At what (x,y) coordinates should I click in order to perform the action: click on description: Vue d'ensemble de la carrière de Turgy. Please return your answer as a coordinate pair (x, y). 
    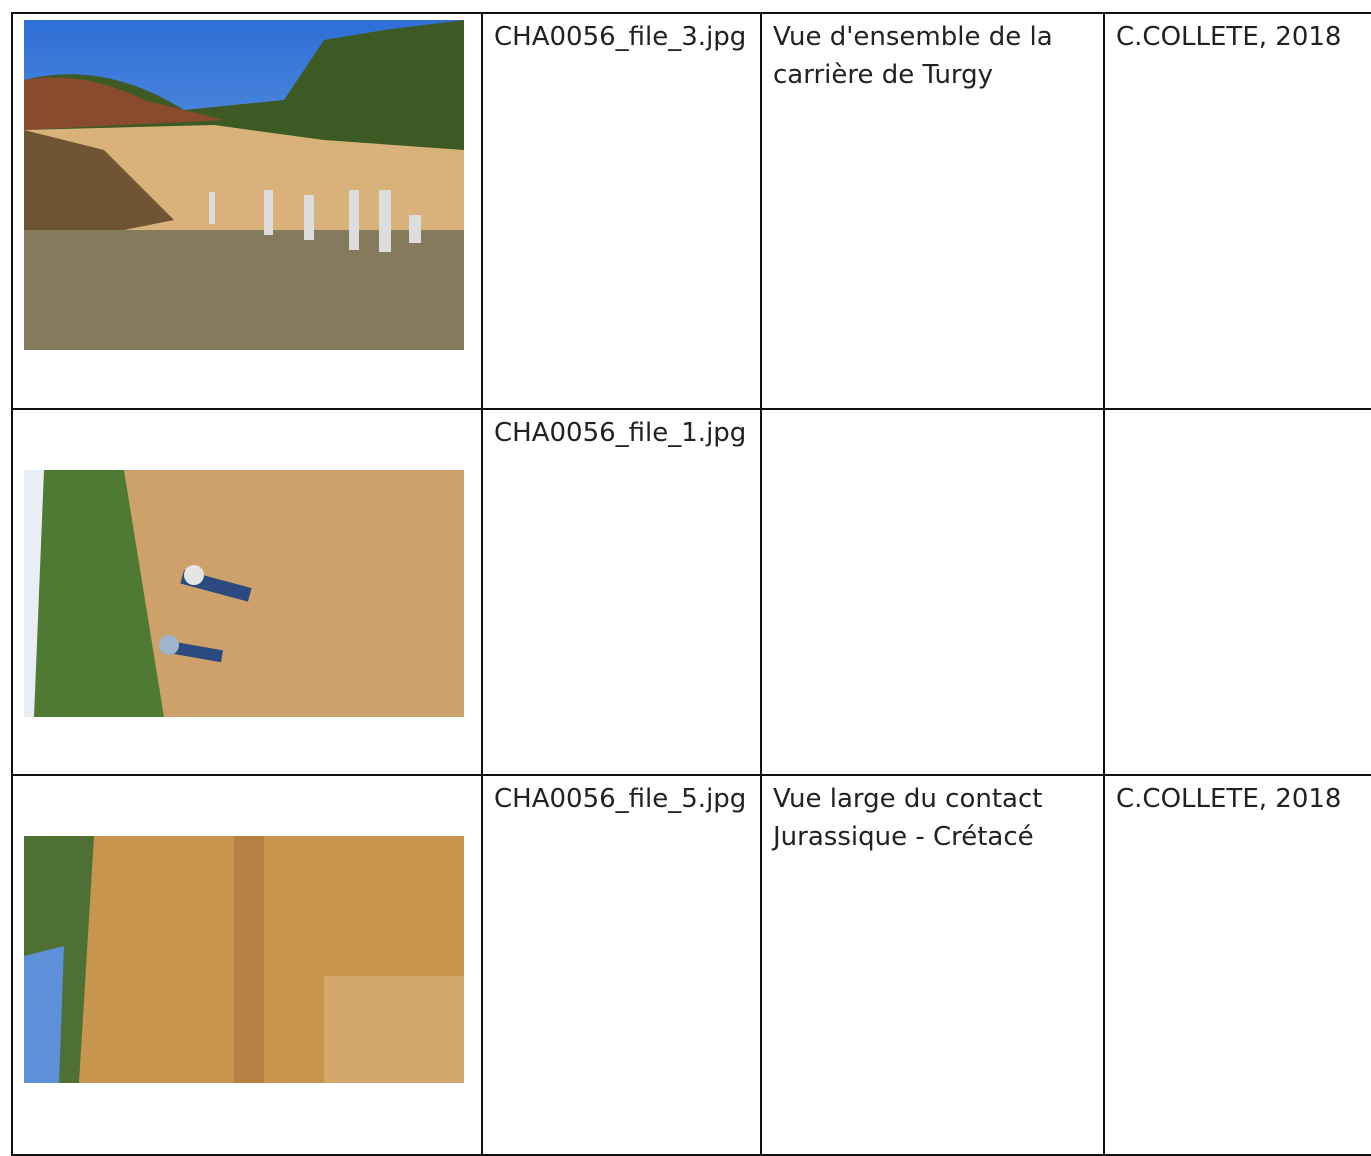
    Looking at the image, I should click on (913, 56).